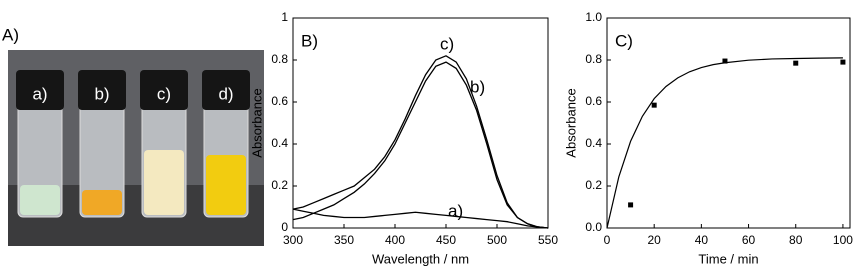  Describe the element at coordinates (655, 240) in the screenshot. I see `x-tick-label: 20` at that location.